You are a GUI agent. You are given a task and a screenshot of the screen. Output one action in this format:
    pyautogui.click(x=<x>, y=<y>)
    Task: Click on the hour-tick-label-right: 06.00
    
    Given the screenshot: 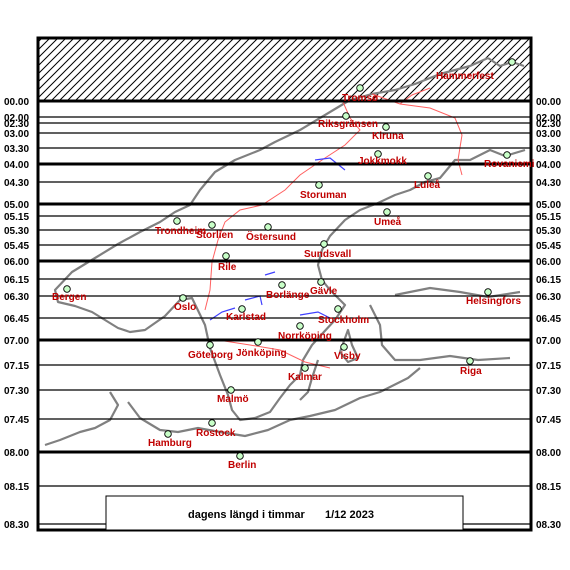 What is the action you would take?
    pyautogui.click(x=548, y=262)
    